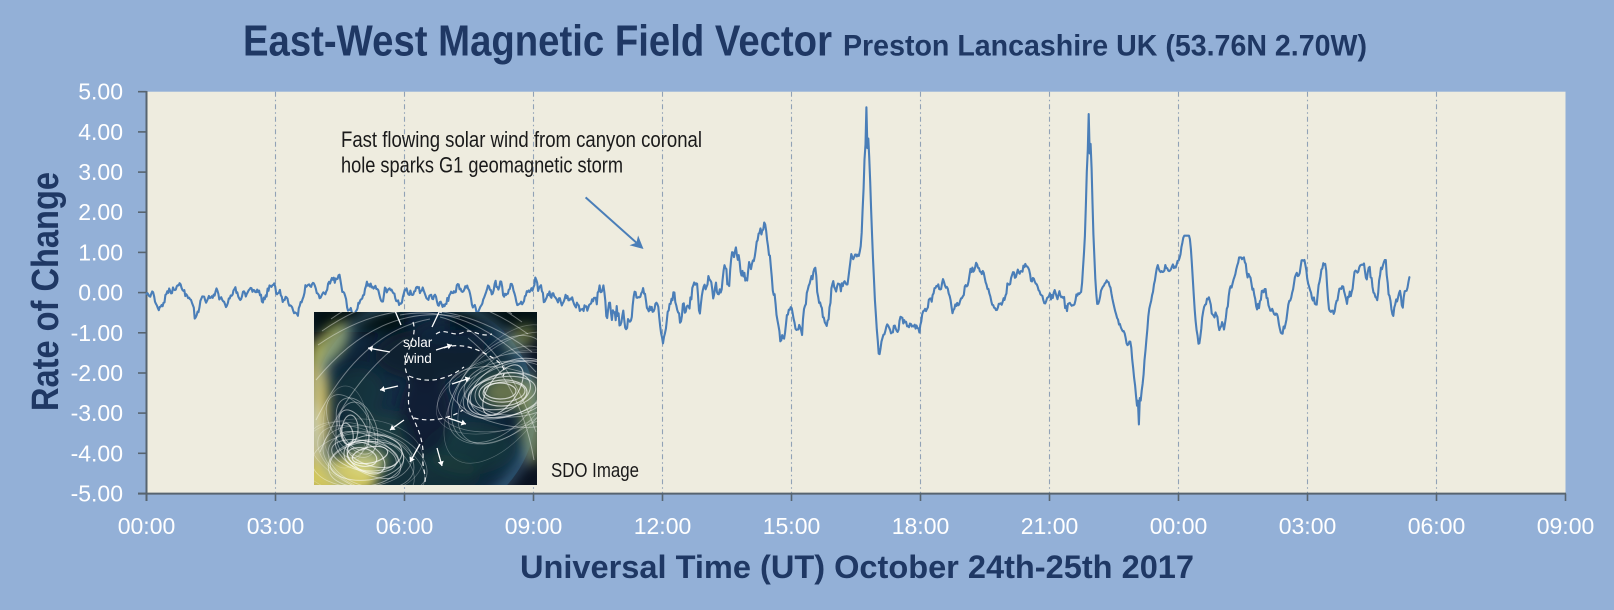 Image resolution: width=1614 pixels, height=610 pixels. I want to click on svg-text: 0.00, so click(100, 293).